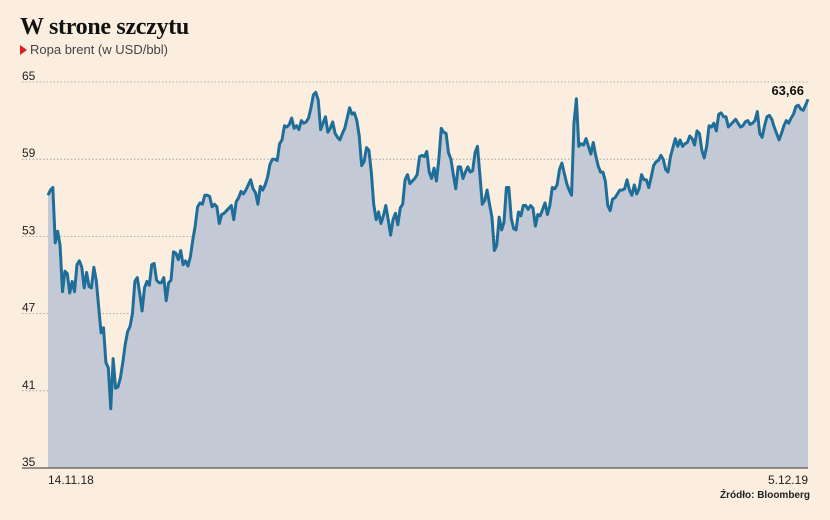 This screenshot has height=520, width=830. Describe the element at coordinates (29, 153) in the screenshot. I see `y-tick-label-59: 59` at that location.